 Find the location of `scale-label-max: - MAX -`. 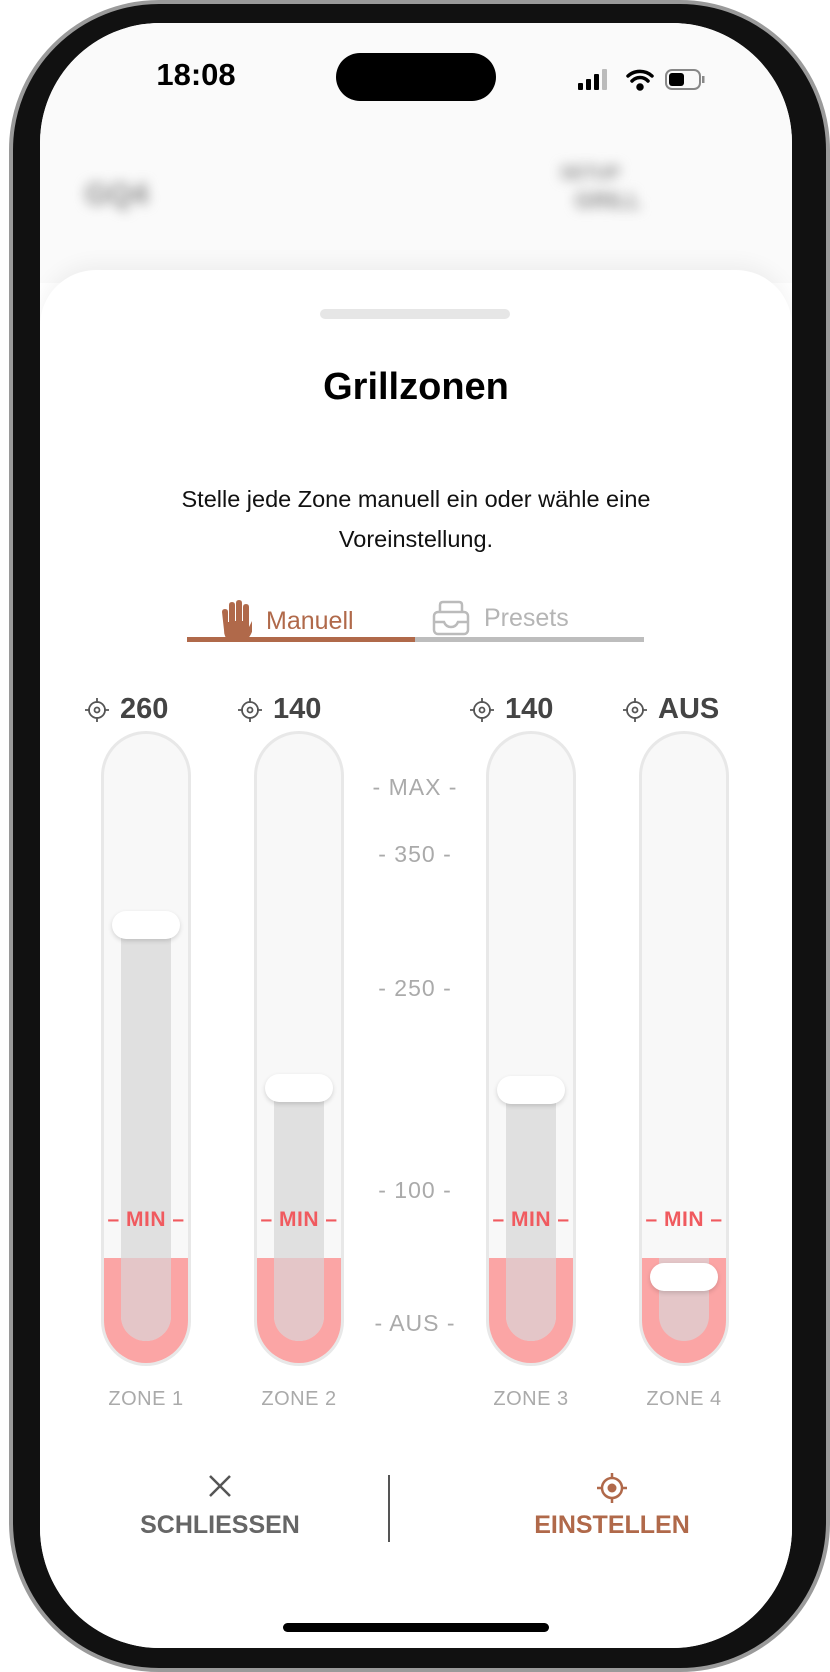

scale-label-max: - MAX - is located at coordinates (415, 787).